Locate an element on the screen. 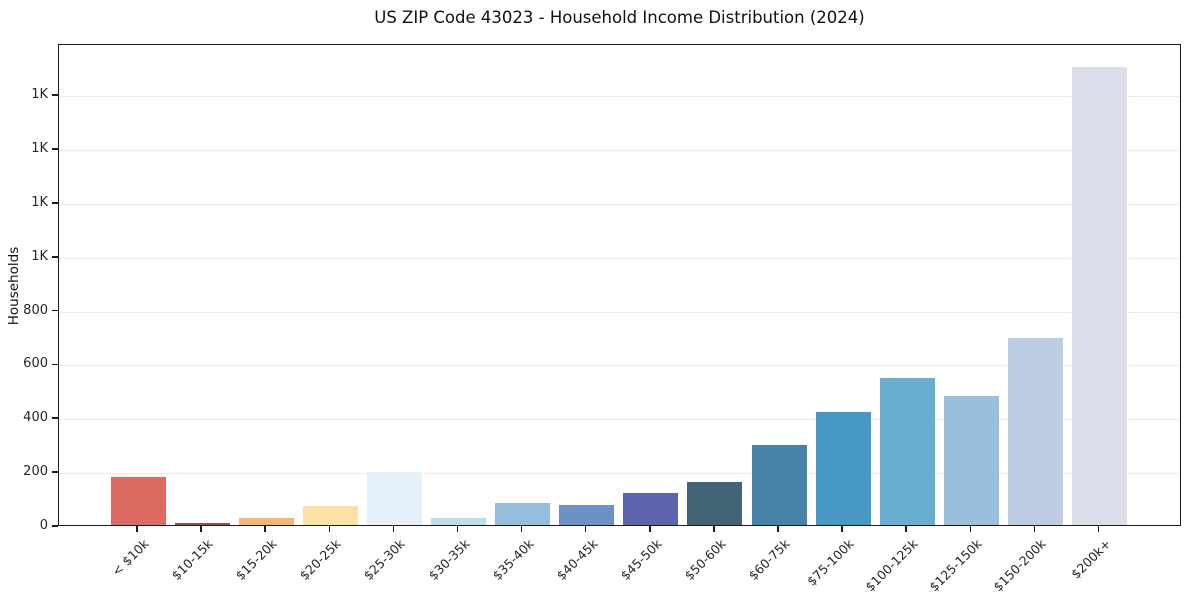 The image size is (1189, 594). x-tick-label: $125-150k is located at coordinates (955, 565).